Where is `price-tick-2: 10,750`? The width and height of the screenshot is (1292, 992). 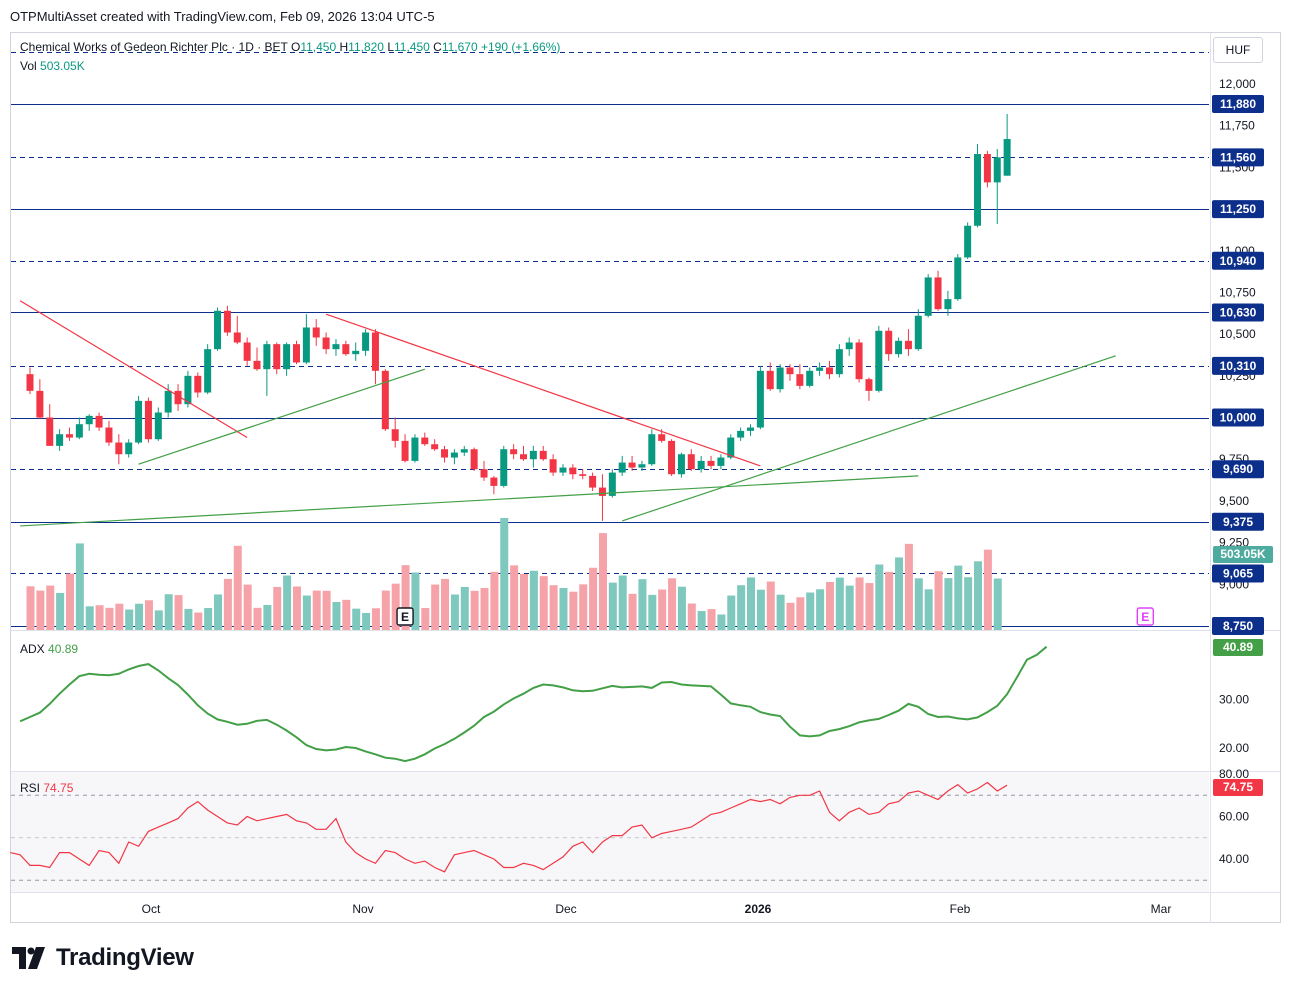 price-tick-2: 10,750 is located at coordinates (1237, 292).